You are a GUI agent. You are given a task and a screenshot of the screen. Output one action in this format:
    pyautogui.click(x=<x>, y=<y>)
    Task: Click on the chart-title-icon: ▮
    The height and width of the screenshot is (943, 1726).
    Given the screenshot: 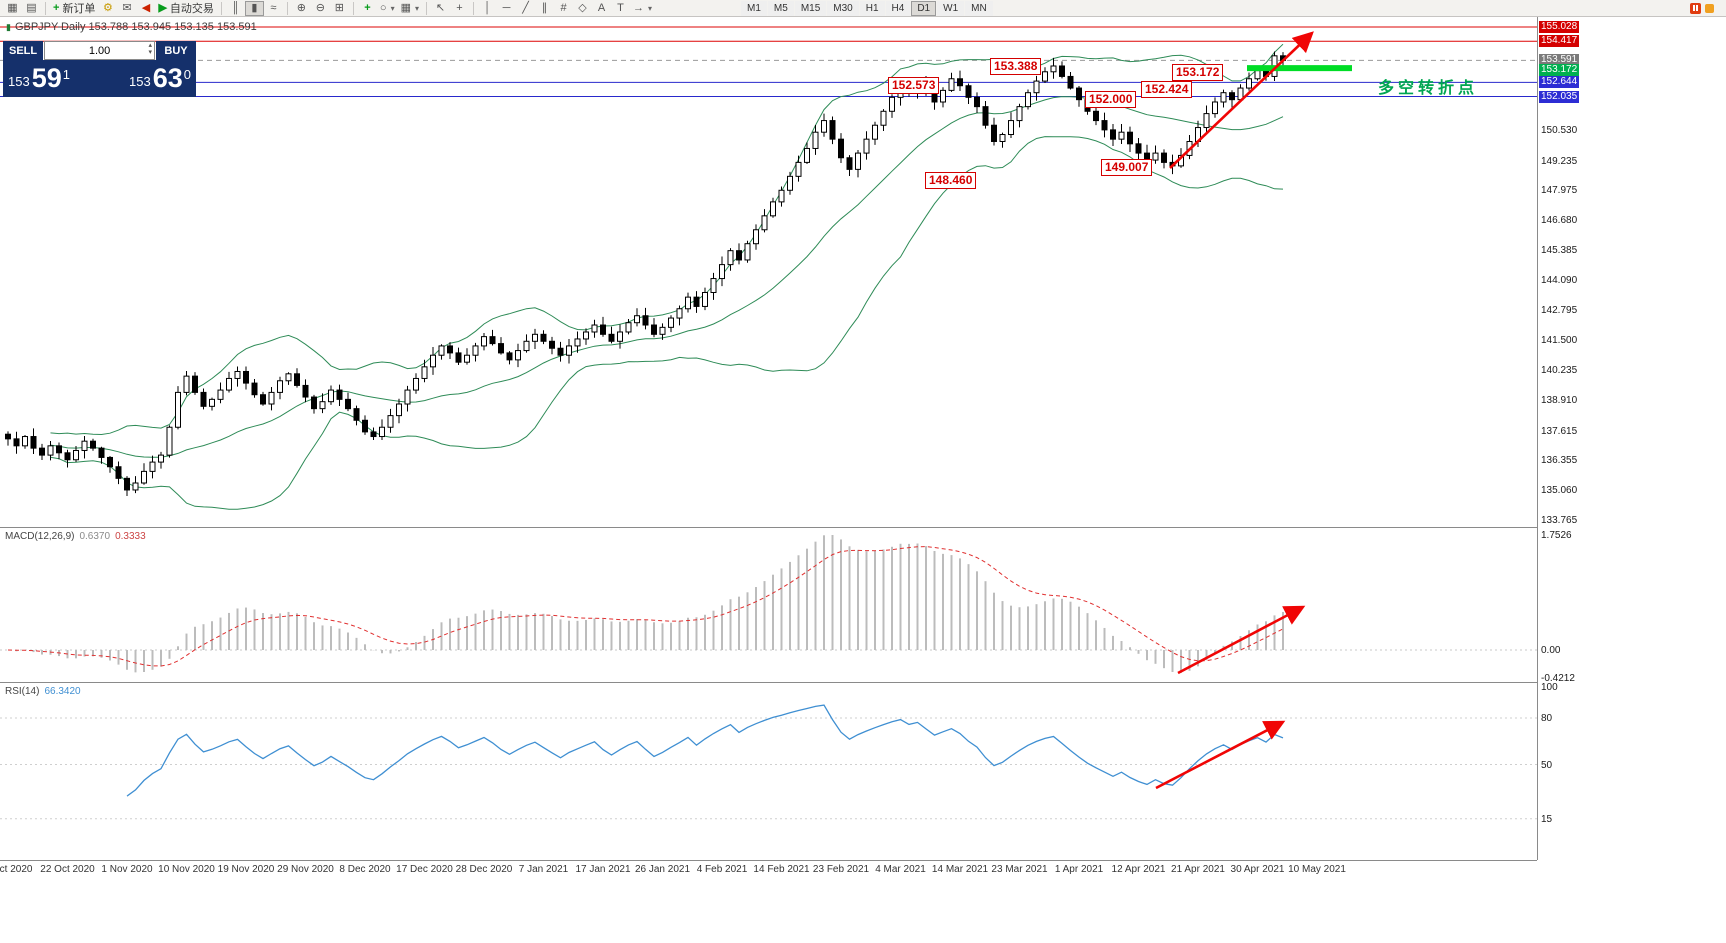 What is the action you would take?
    pyautogui.click(x=8, y=26)
    